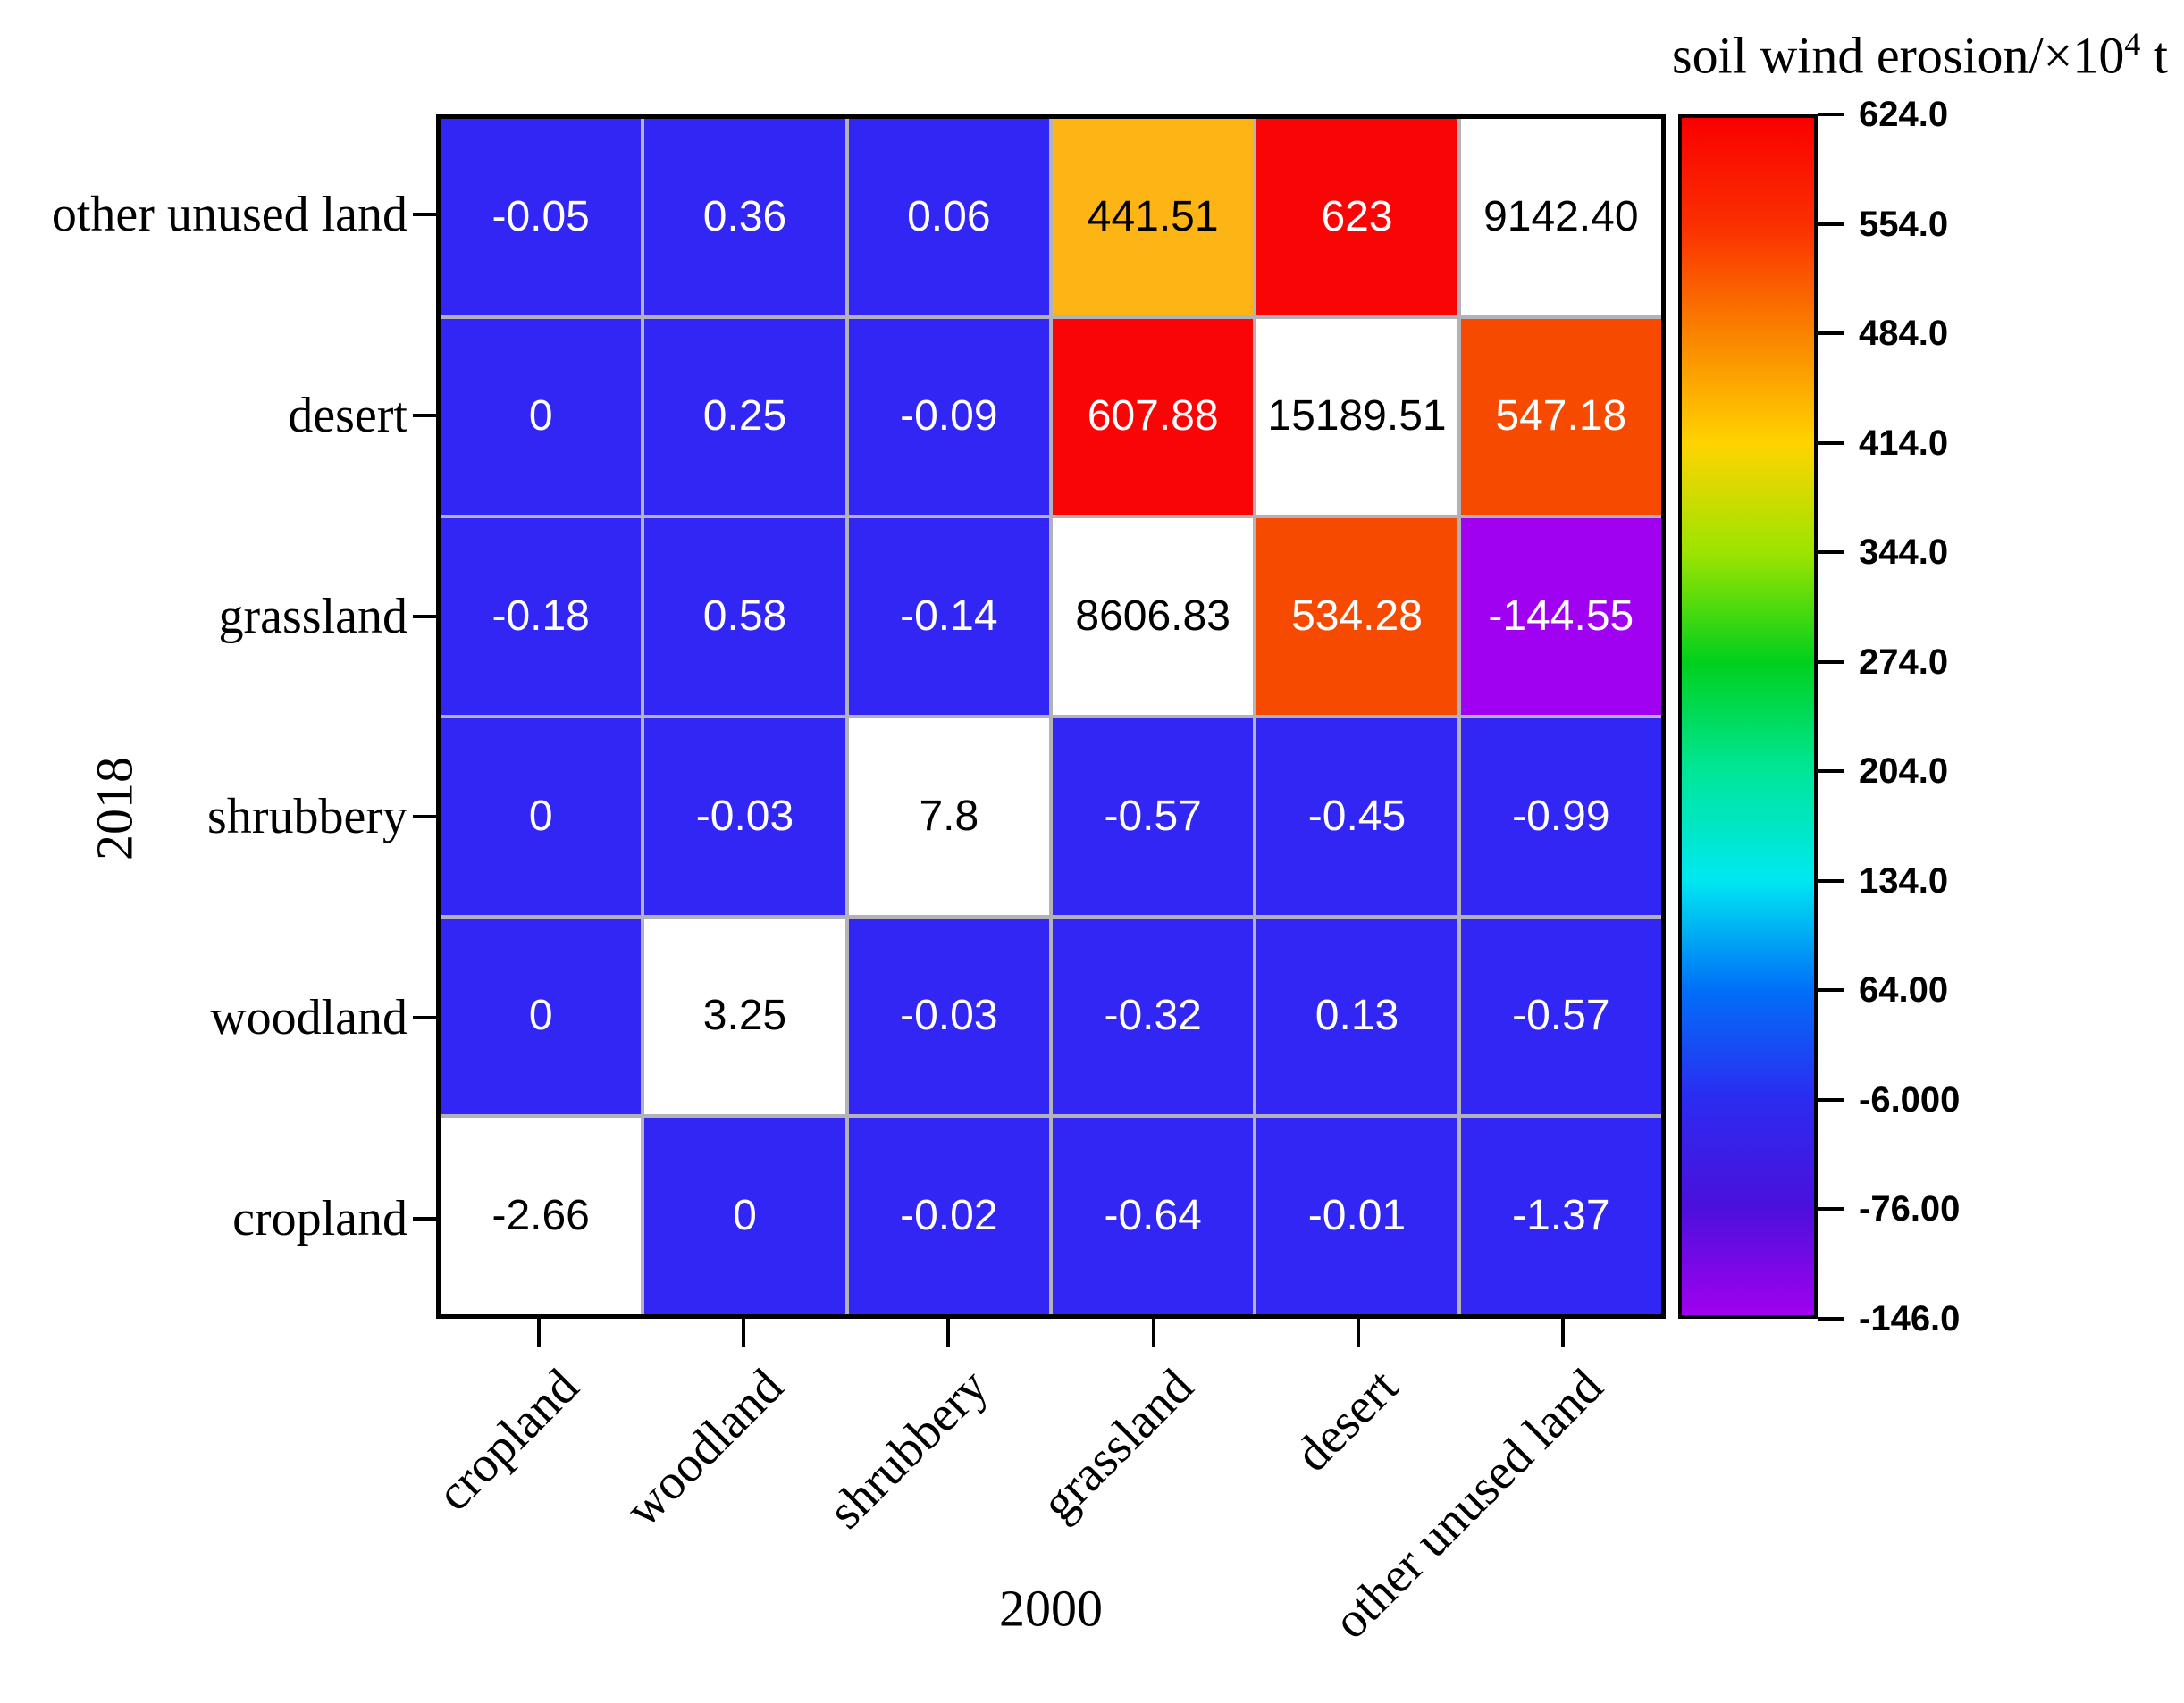  What do you see at coordinates (307, 817) in the screenshot?
I see `y-axis-category-label: shrubbery` at bounding box center [307, 817].